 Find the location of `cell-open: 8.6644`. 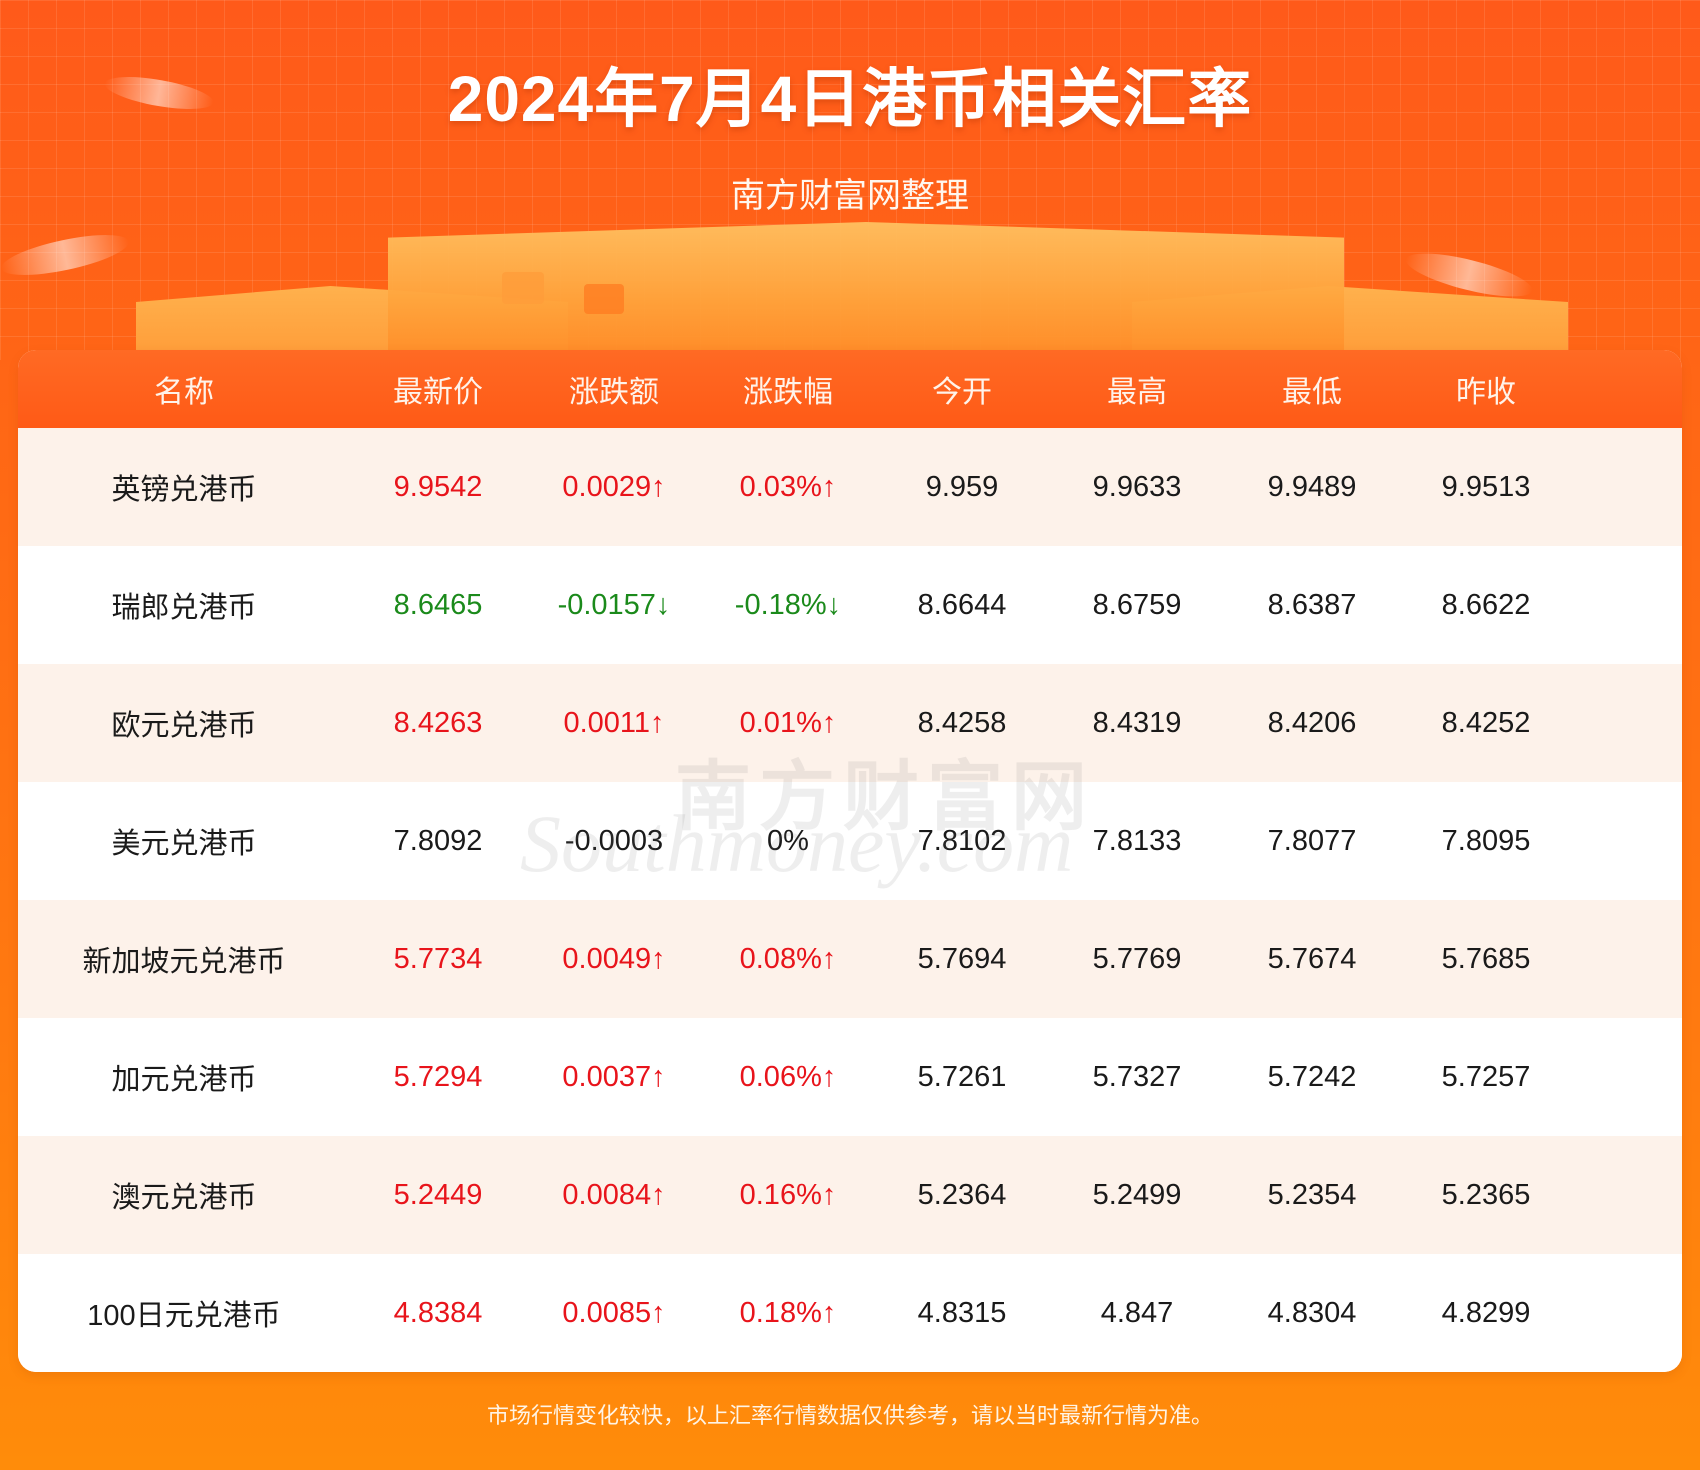

cell-open: 8.6644 is located at coordinates (962, 604).